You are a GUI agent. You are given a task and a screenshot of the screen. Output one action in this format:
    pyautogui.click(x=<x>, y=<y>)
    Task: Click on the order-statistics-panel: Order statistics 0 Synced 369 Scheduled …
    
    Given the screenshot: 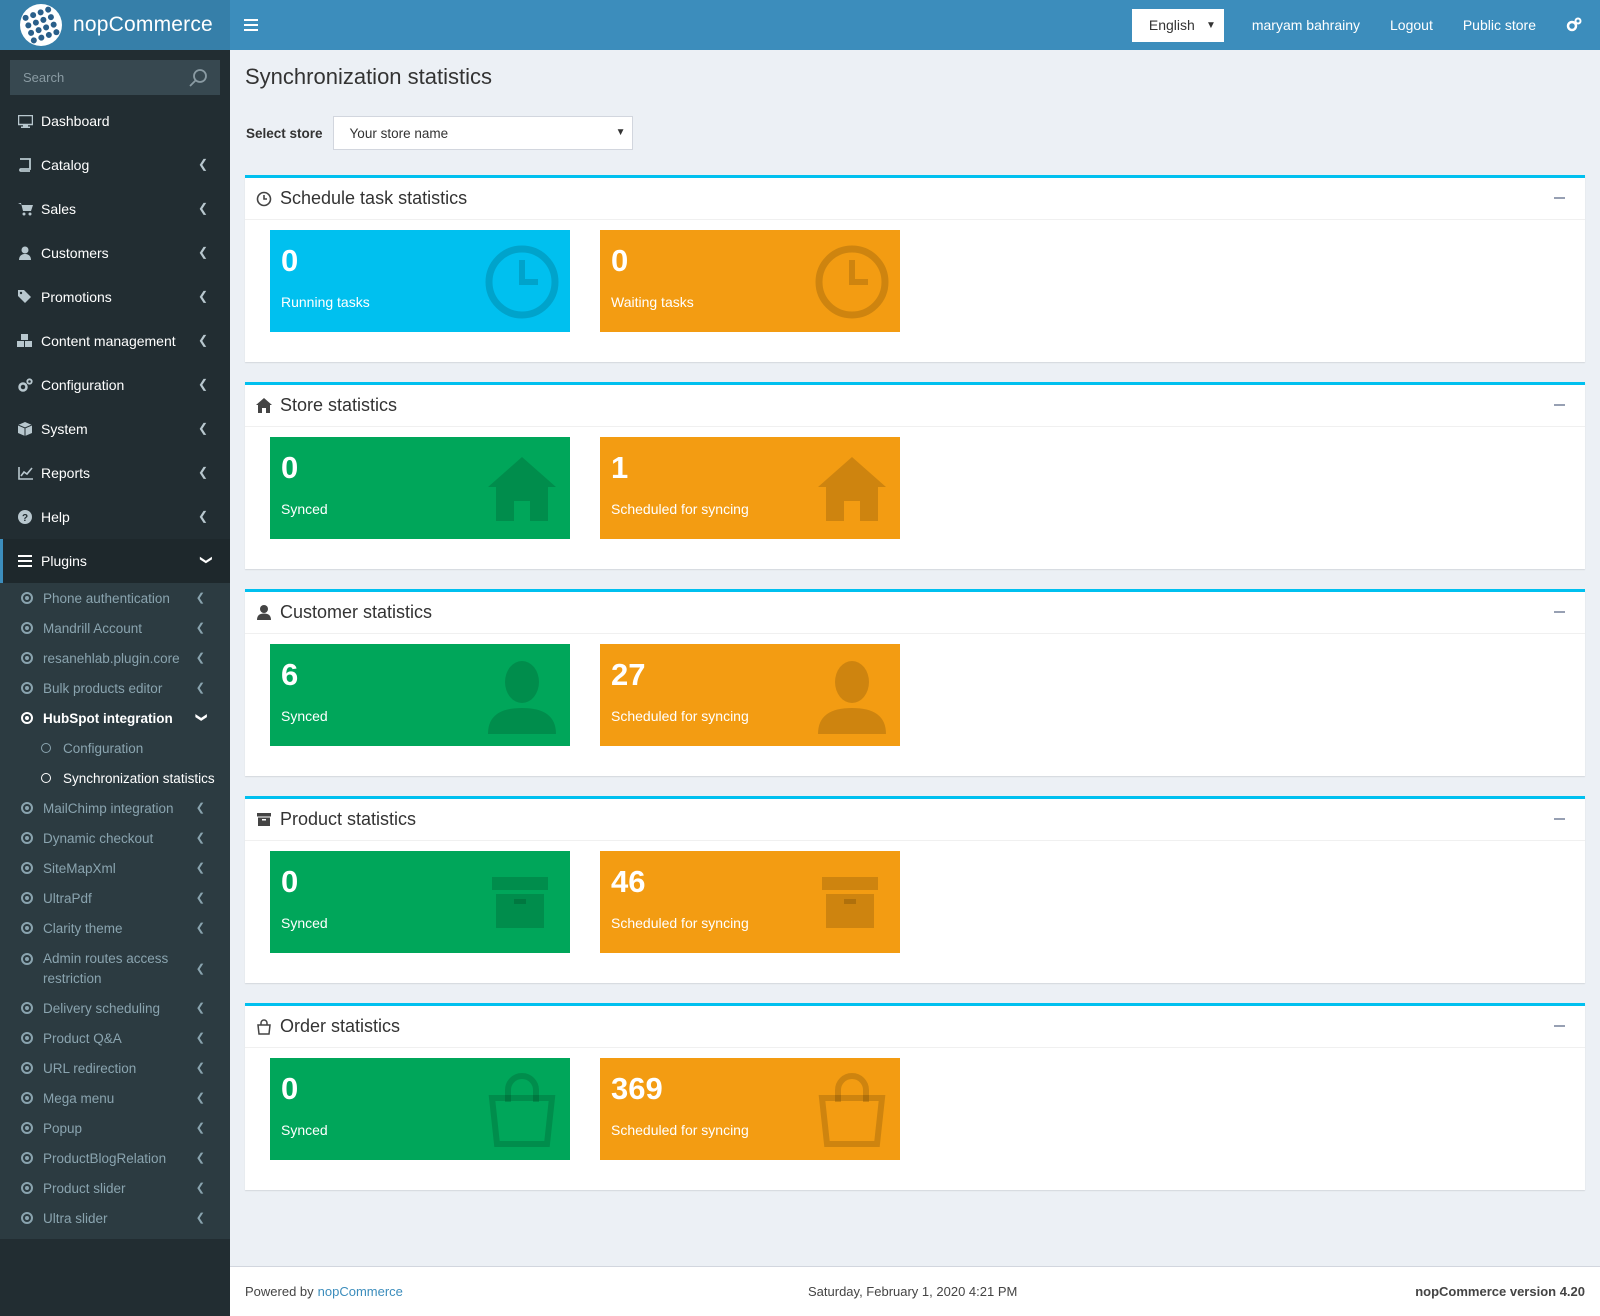 What is the action you would take?
    pyautogui.click(x=915, y=1096)
    